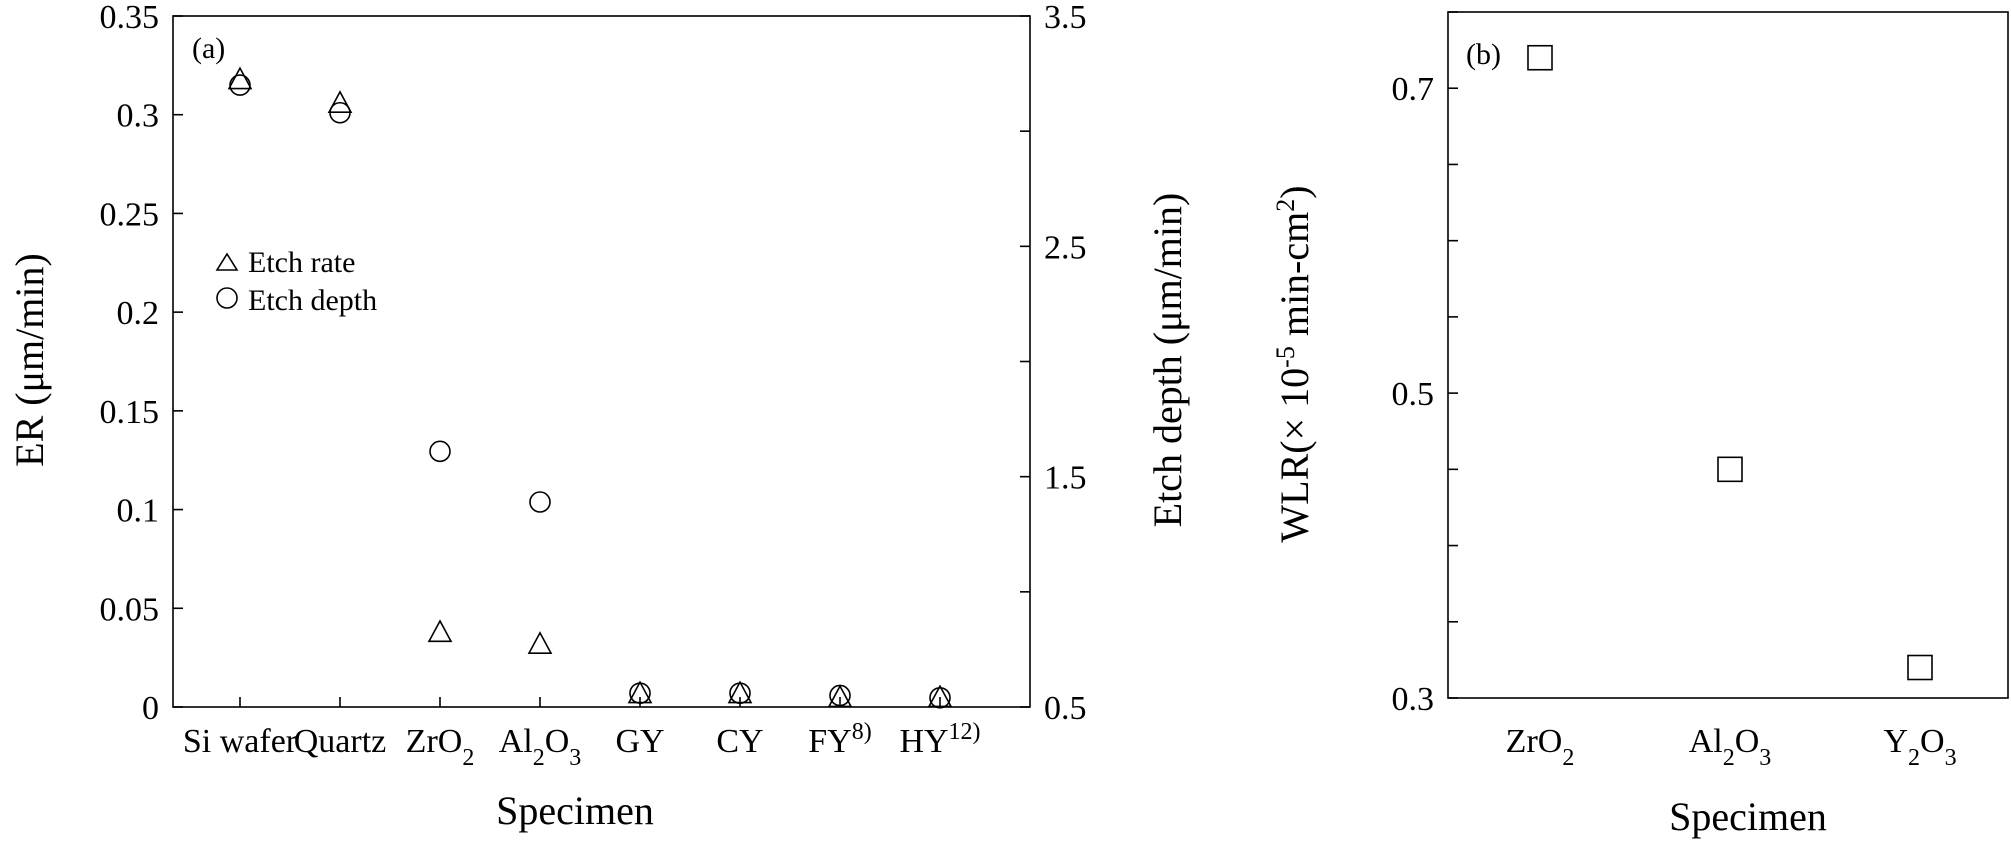 The height and width of the screenshot is (842, 2011). What do you see at coordinates (440, 747) in the screenshot?
I see `x-tick-label-zro2: ZrO2` at bounding box center [440, 747].